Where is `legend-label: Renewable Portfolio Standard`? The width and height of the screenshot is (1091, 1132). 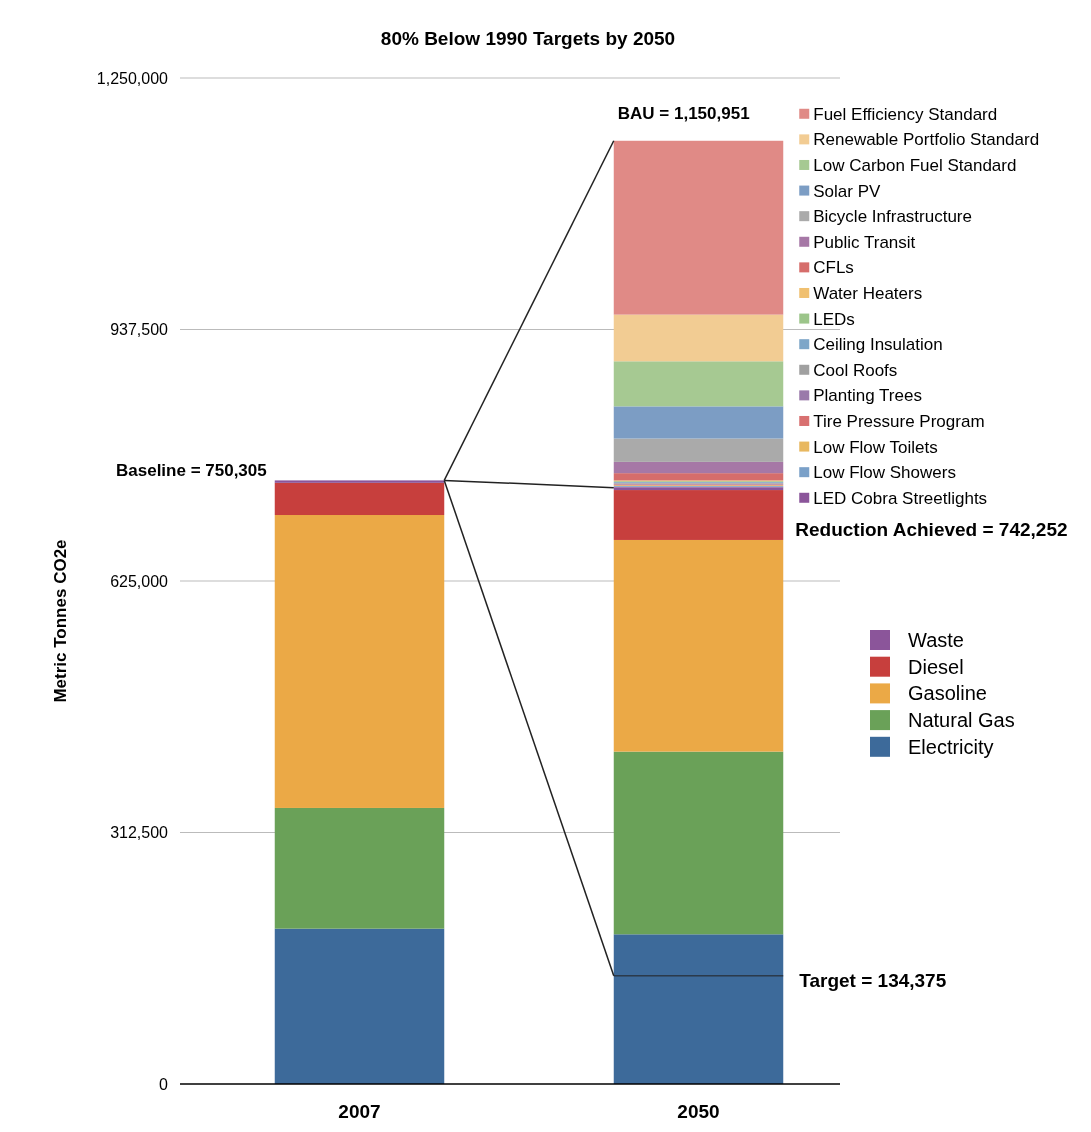 legend-label: Renewable Portfolio Standard is located at coordinates (926, 140).